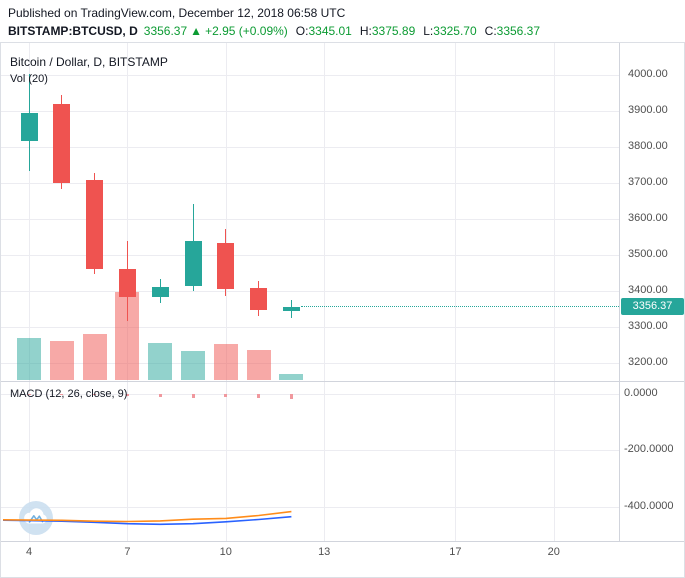 This screenshot has width=685, height=578. I want to click on price-axis-label: 4000.00, so click(648, 74).